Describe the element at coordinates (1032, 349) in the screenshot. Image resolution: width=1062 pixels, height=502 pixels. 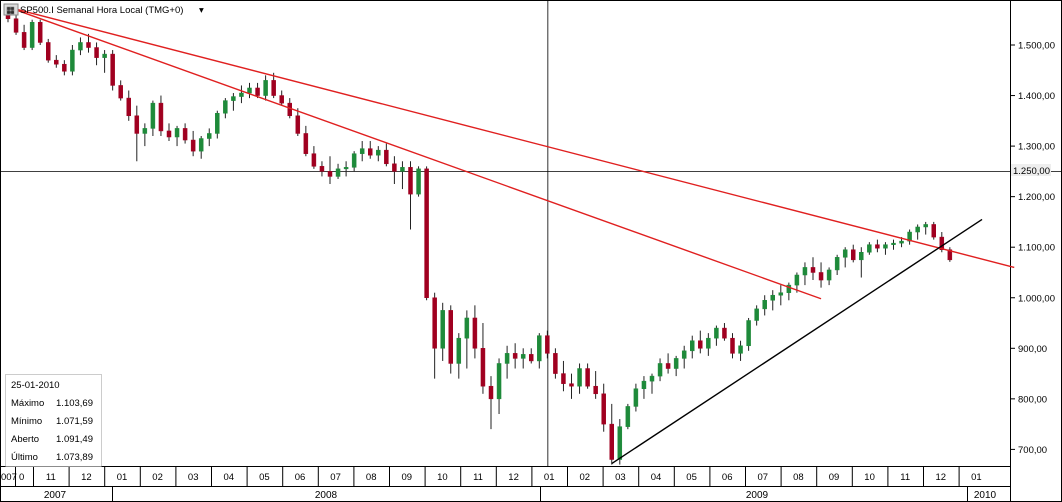
I see `y-tick-label: 900,00` at that location.